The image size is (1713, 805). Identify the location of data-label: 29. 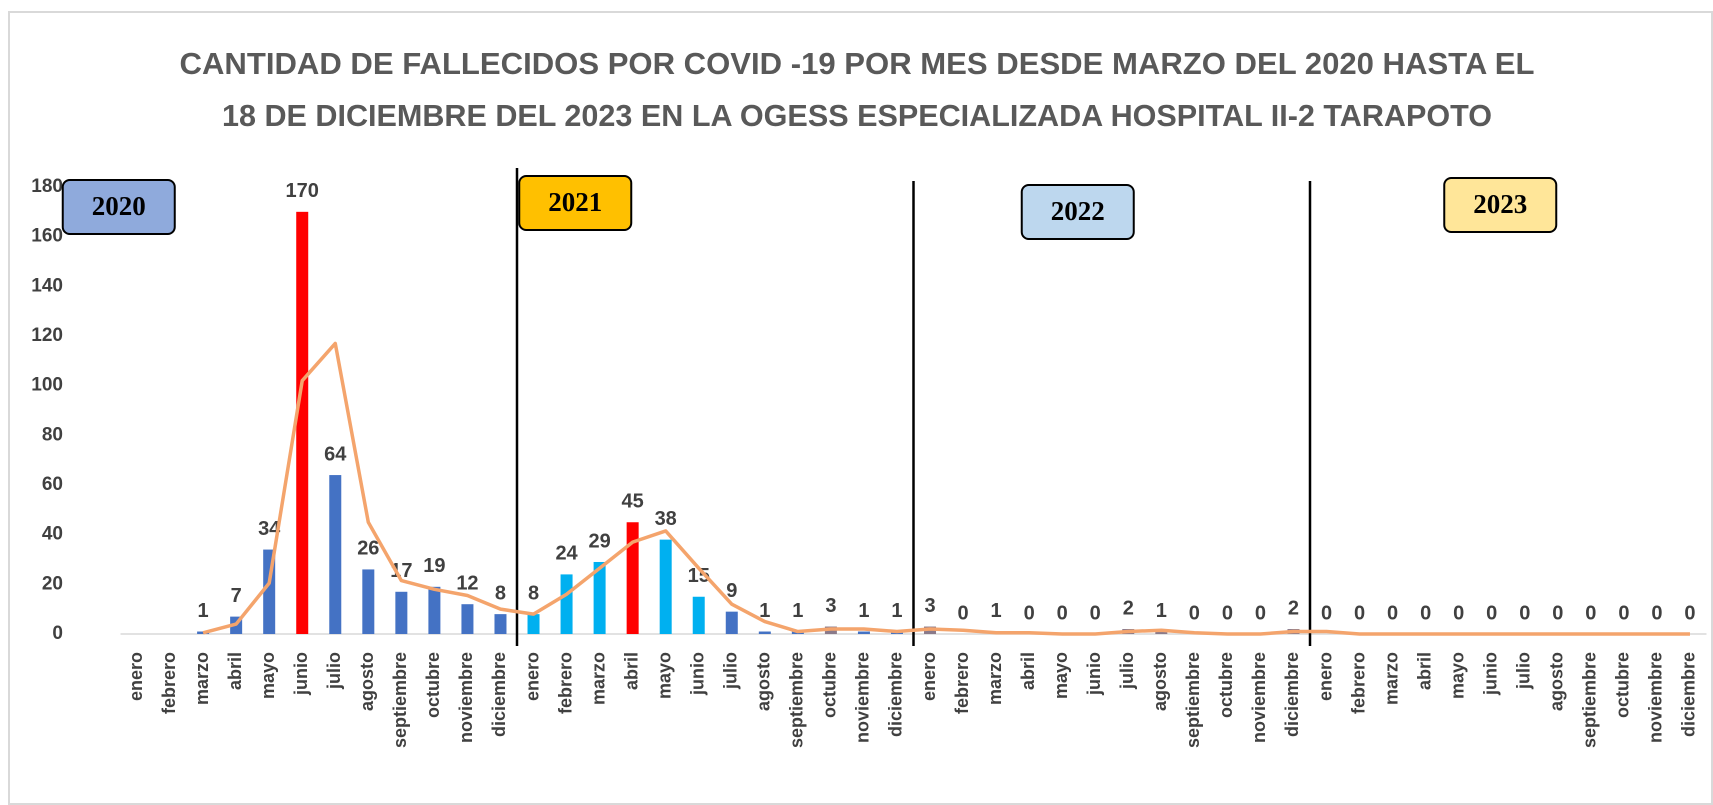
(599, 541).